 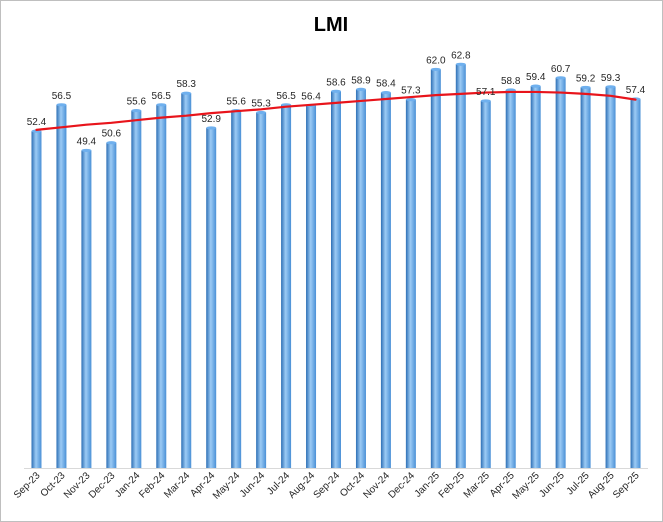 I want to click on data-label: 62.0, so click(x=436, y=60).